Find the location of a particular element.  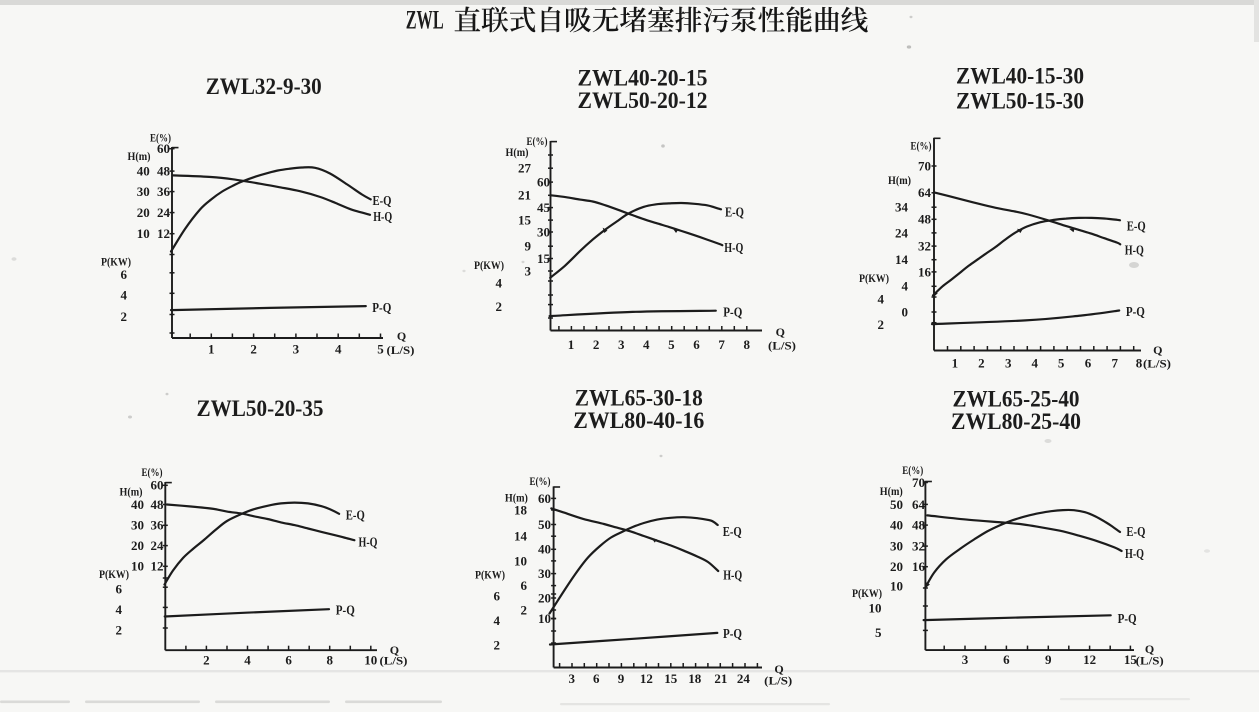

svg-text: ZWL65-30-18 is located at coordinates (639, 399).